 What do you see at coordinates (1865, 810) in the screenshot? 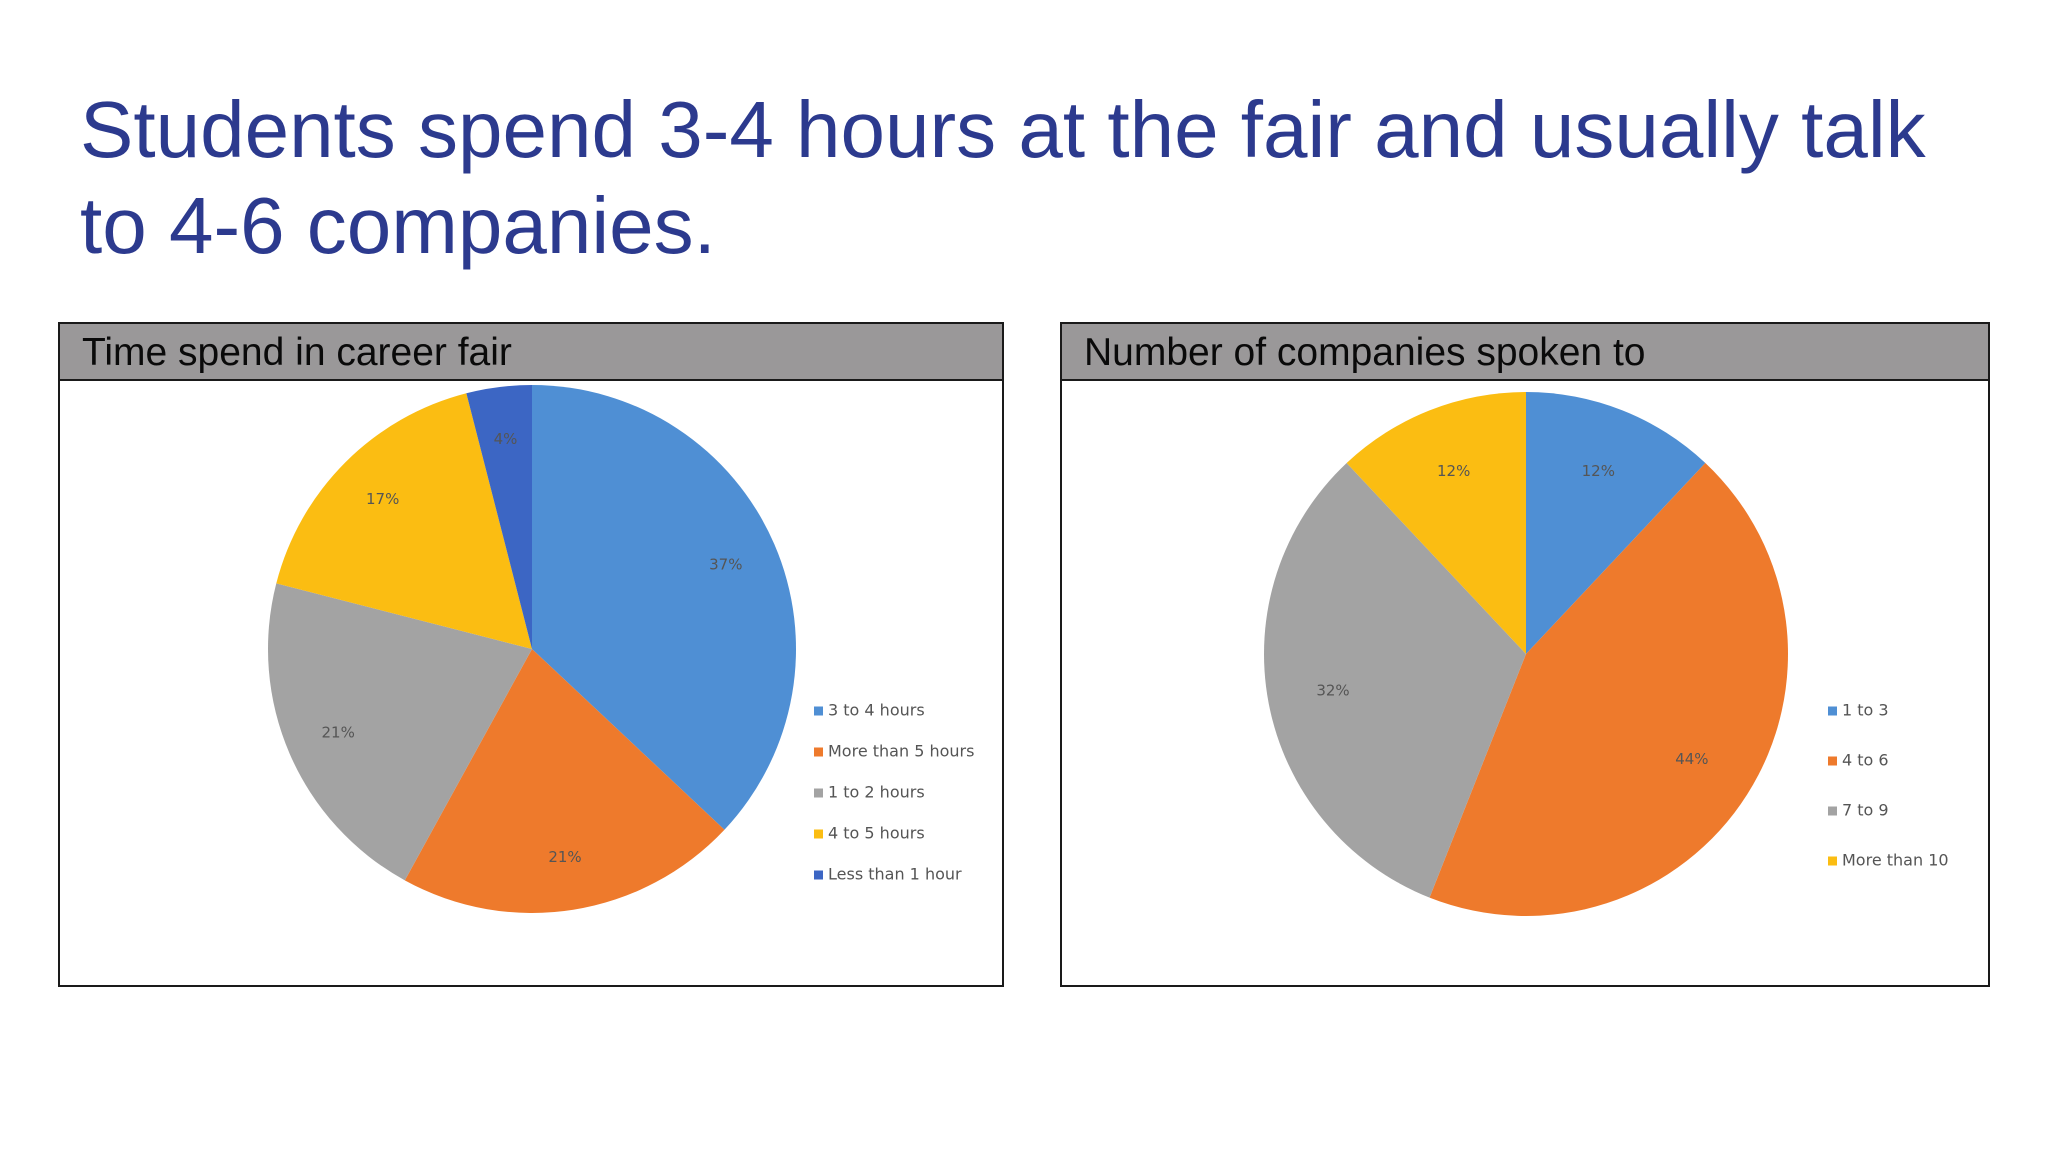
I see `legend-label-7-to-9: 7 to 9` at bounding box center [1865, 810].